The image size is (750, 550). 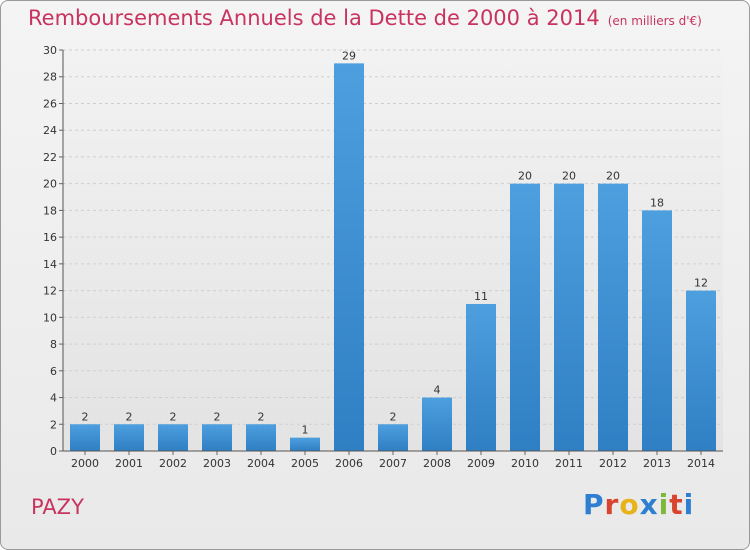 I want to click on data-label: 18, so click(x=657, y=202).